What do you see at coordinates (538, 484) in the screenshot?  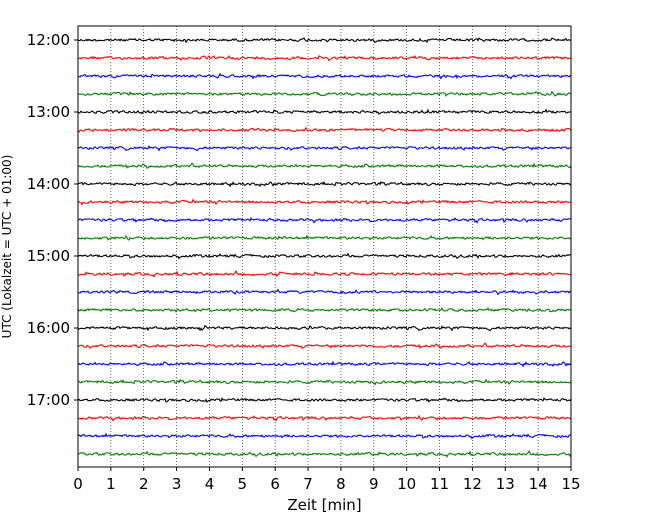 I see `x-tick-label: 14` at bounding box center [538, 484].